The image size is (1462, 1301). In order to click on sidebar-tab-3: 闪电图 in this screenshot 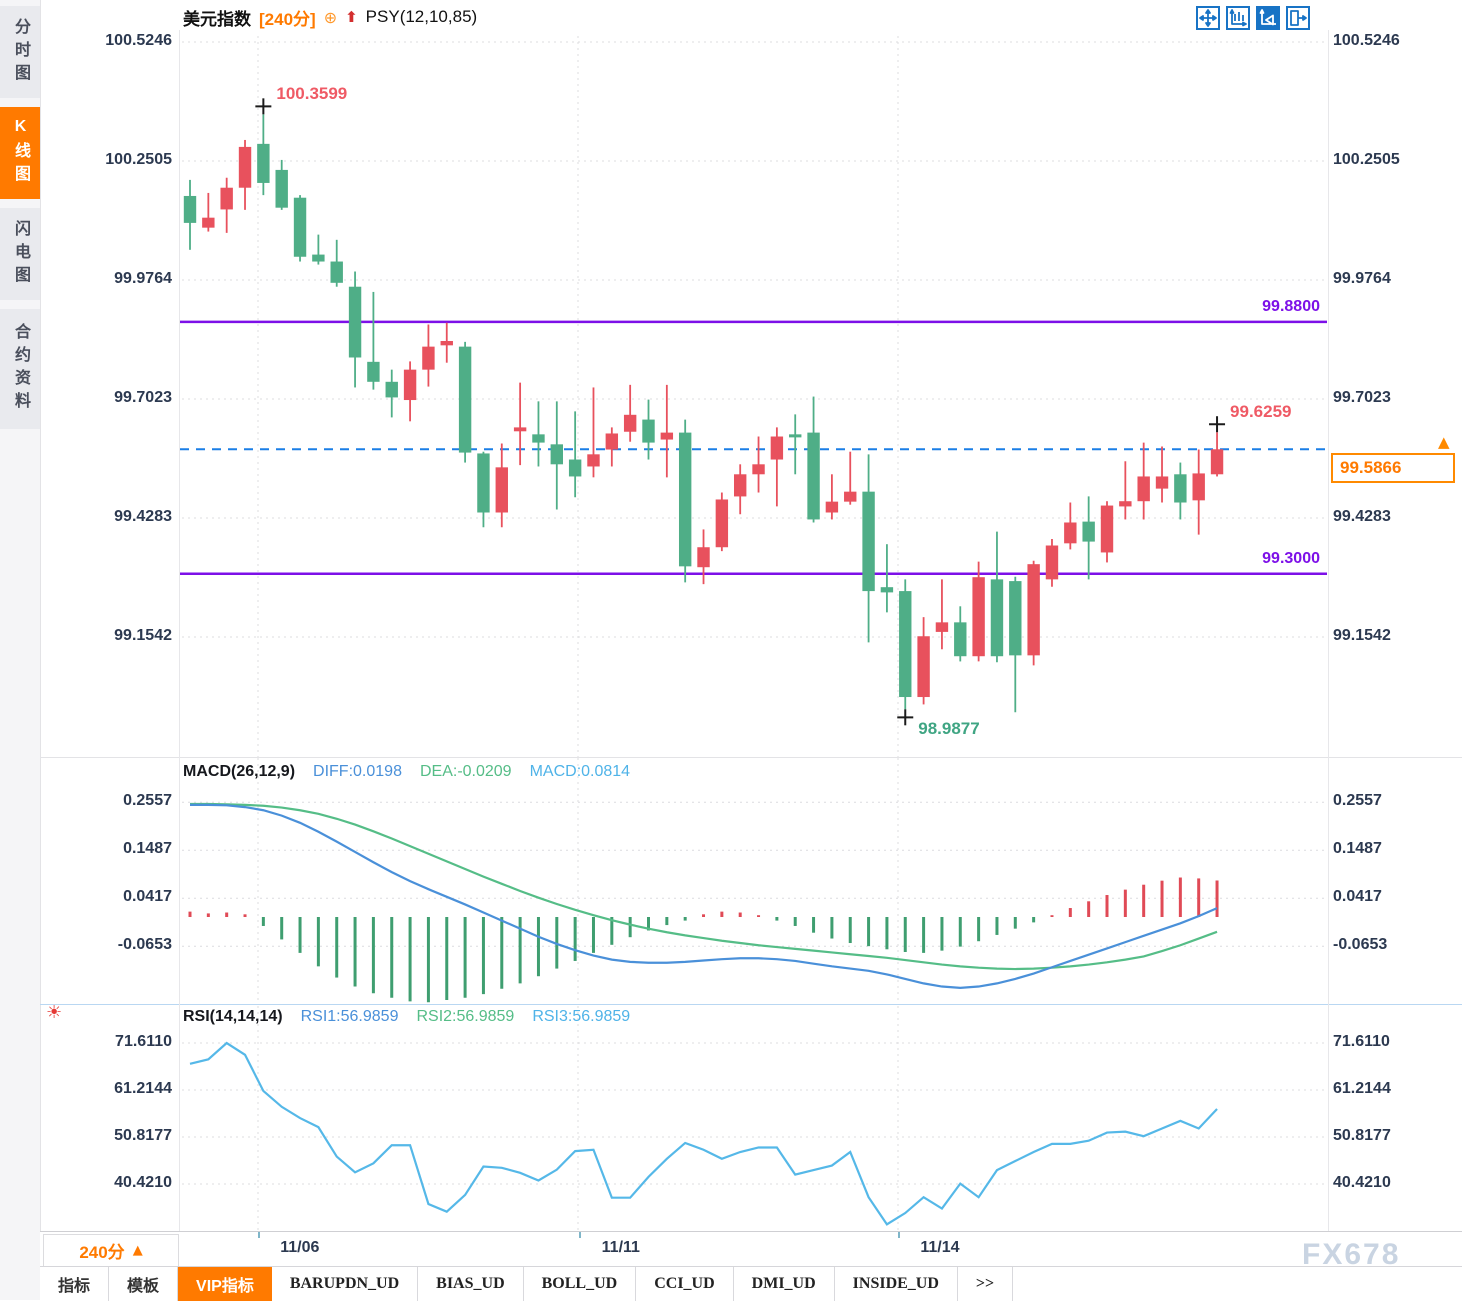, I will do `click(20, 254)`.